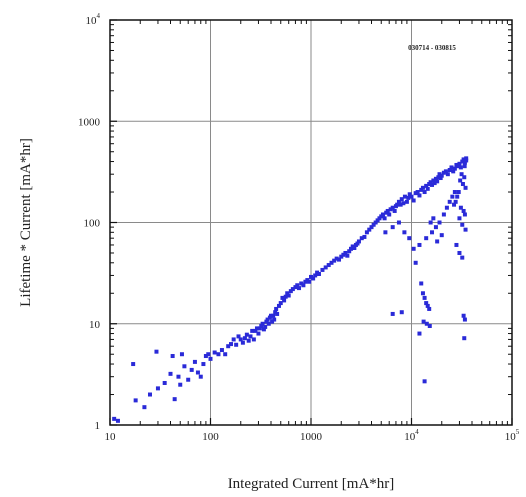  What do you see at coordinates (98, 426) in the screenshot?
I see `y-tick-label: 1` at bounding box center [98, 426].